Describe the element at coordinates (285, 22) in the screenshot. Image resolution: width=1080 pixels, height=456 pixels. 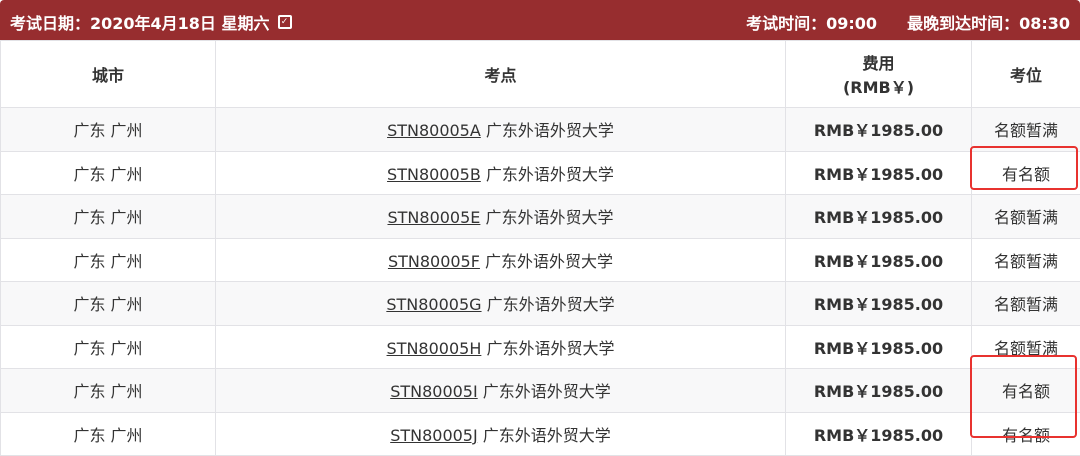
I see `calendar-check-icon: ✓` at that location.